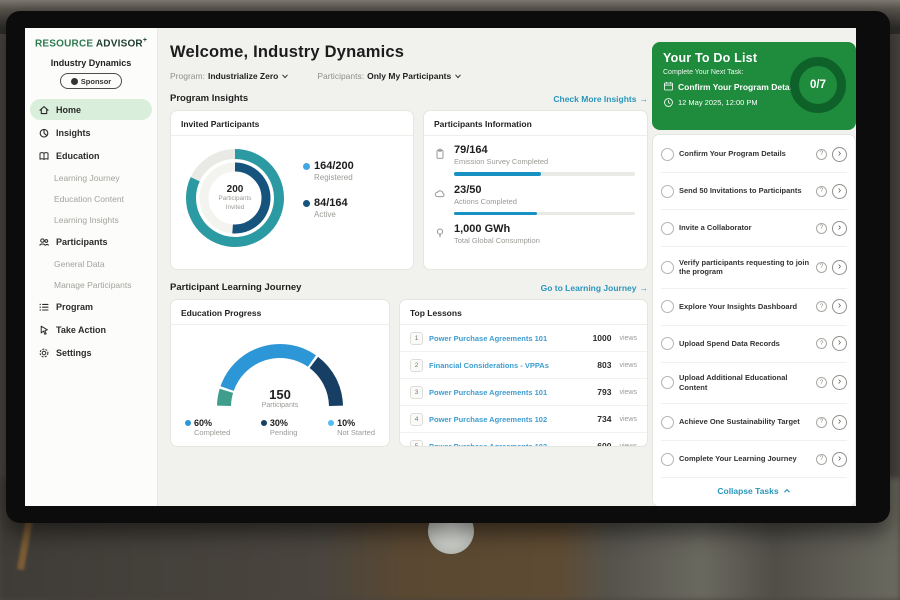  What do you see at coordinates (754, 422) in the screenshot?
I see `todo-task-achieve-one-sustainability-target: Achieve One Sustainability Target ? ›` at bounding box center [754, 422].